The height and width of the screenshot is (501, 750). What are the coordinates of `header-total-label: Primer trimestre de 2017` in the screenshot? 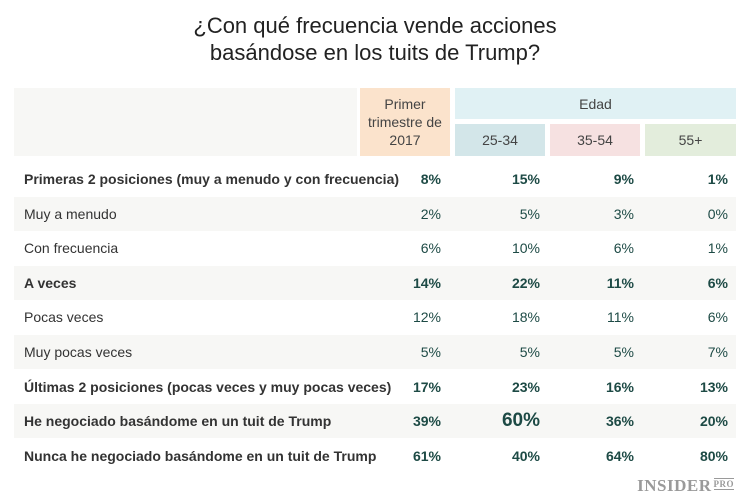 It's located at (405, 122).